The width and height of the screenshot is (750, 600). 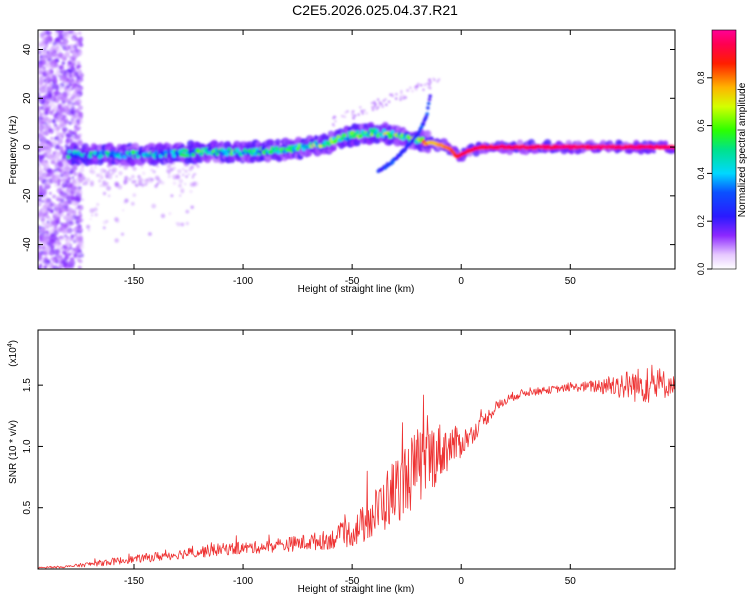 I want to click on x-tick-label: -50, so click(x=352, y=281).